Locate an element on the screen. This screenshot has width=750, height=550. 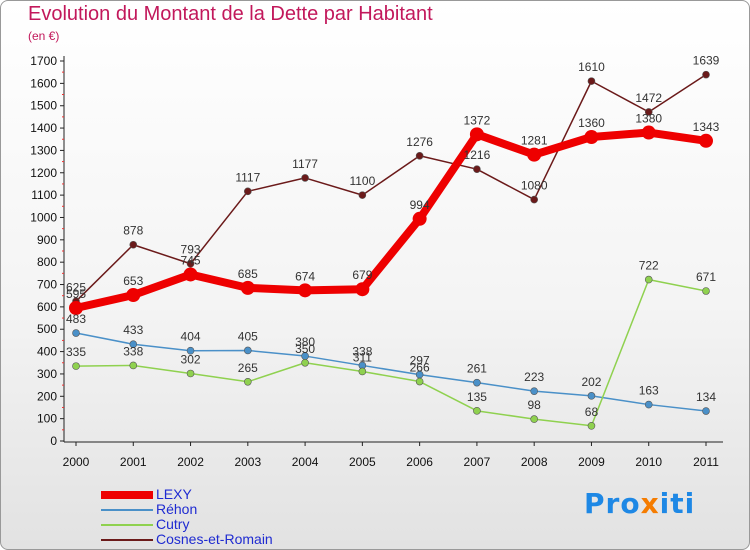
data-label-cutry: 350 is located at coordinates (305, 349).